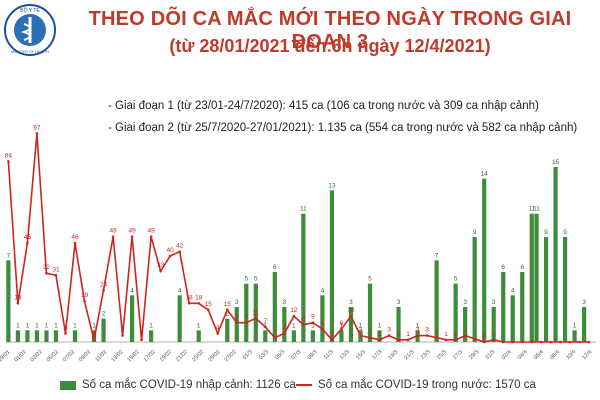 This screenshot has height=400, width=600. Describe the element at coordinates (180, 290) in the screenshot. I see `bar-label-11: 4` at that location.